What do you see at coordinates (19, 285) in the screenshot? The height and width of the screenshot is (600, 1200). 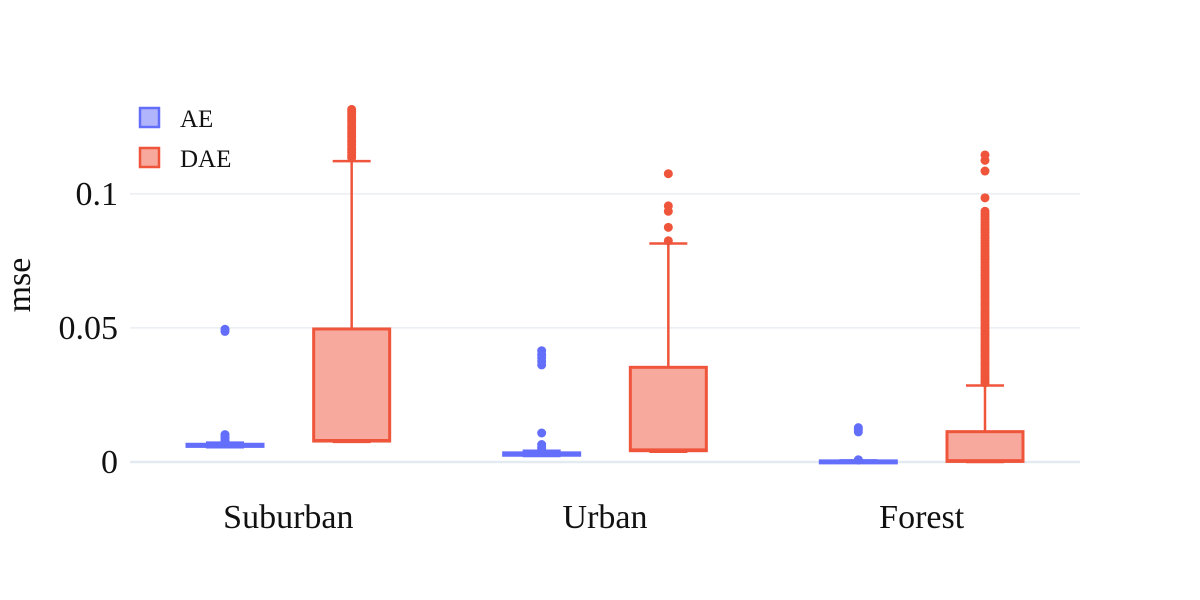 I see `y-axis-title: mse` at bounding box center [19, 285].